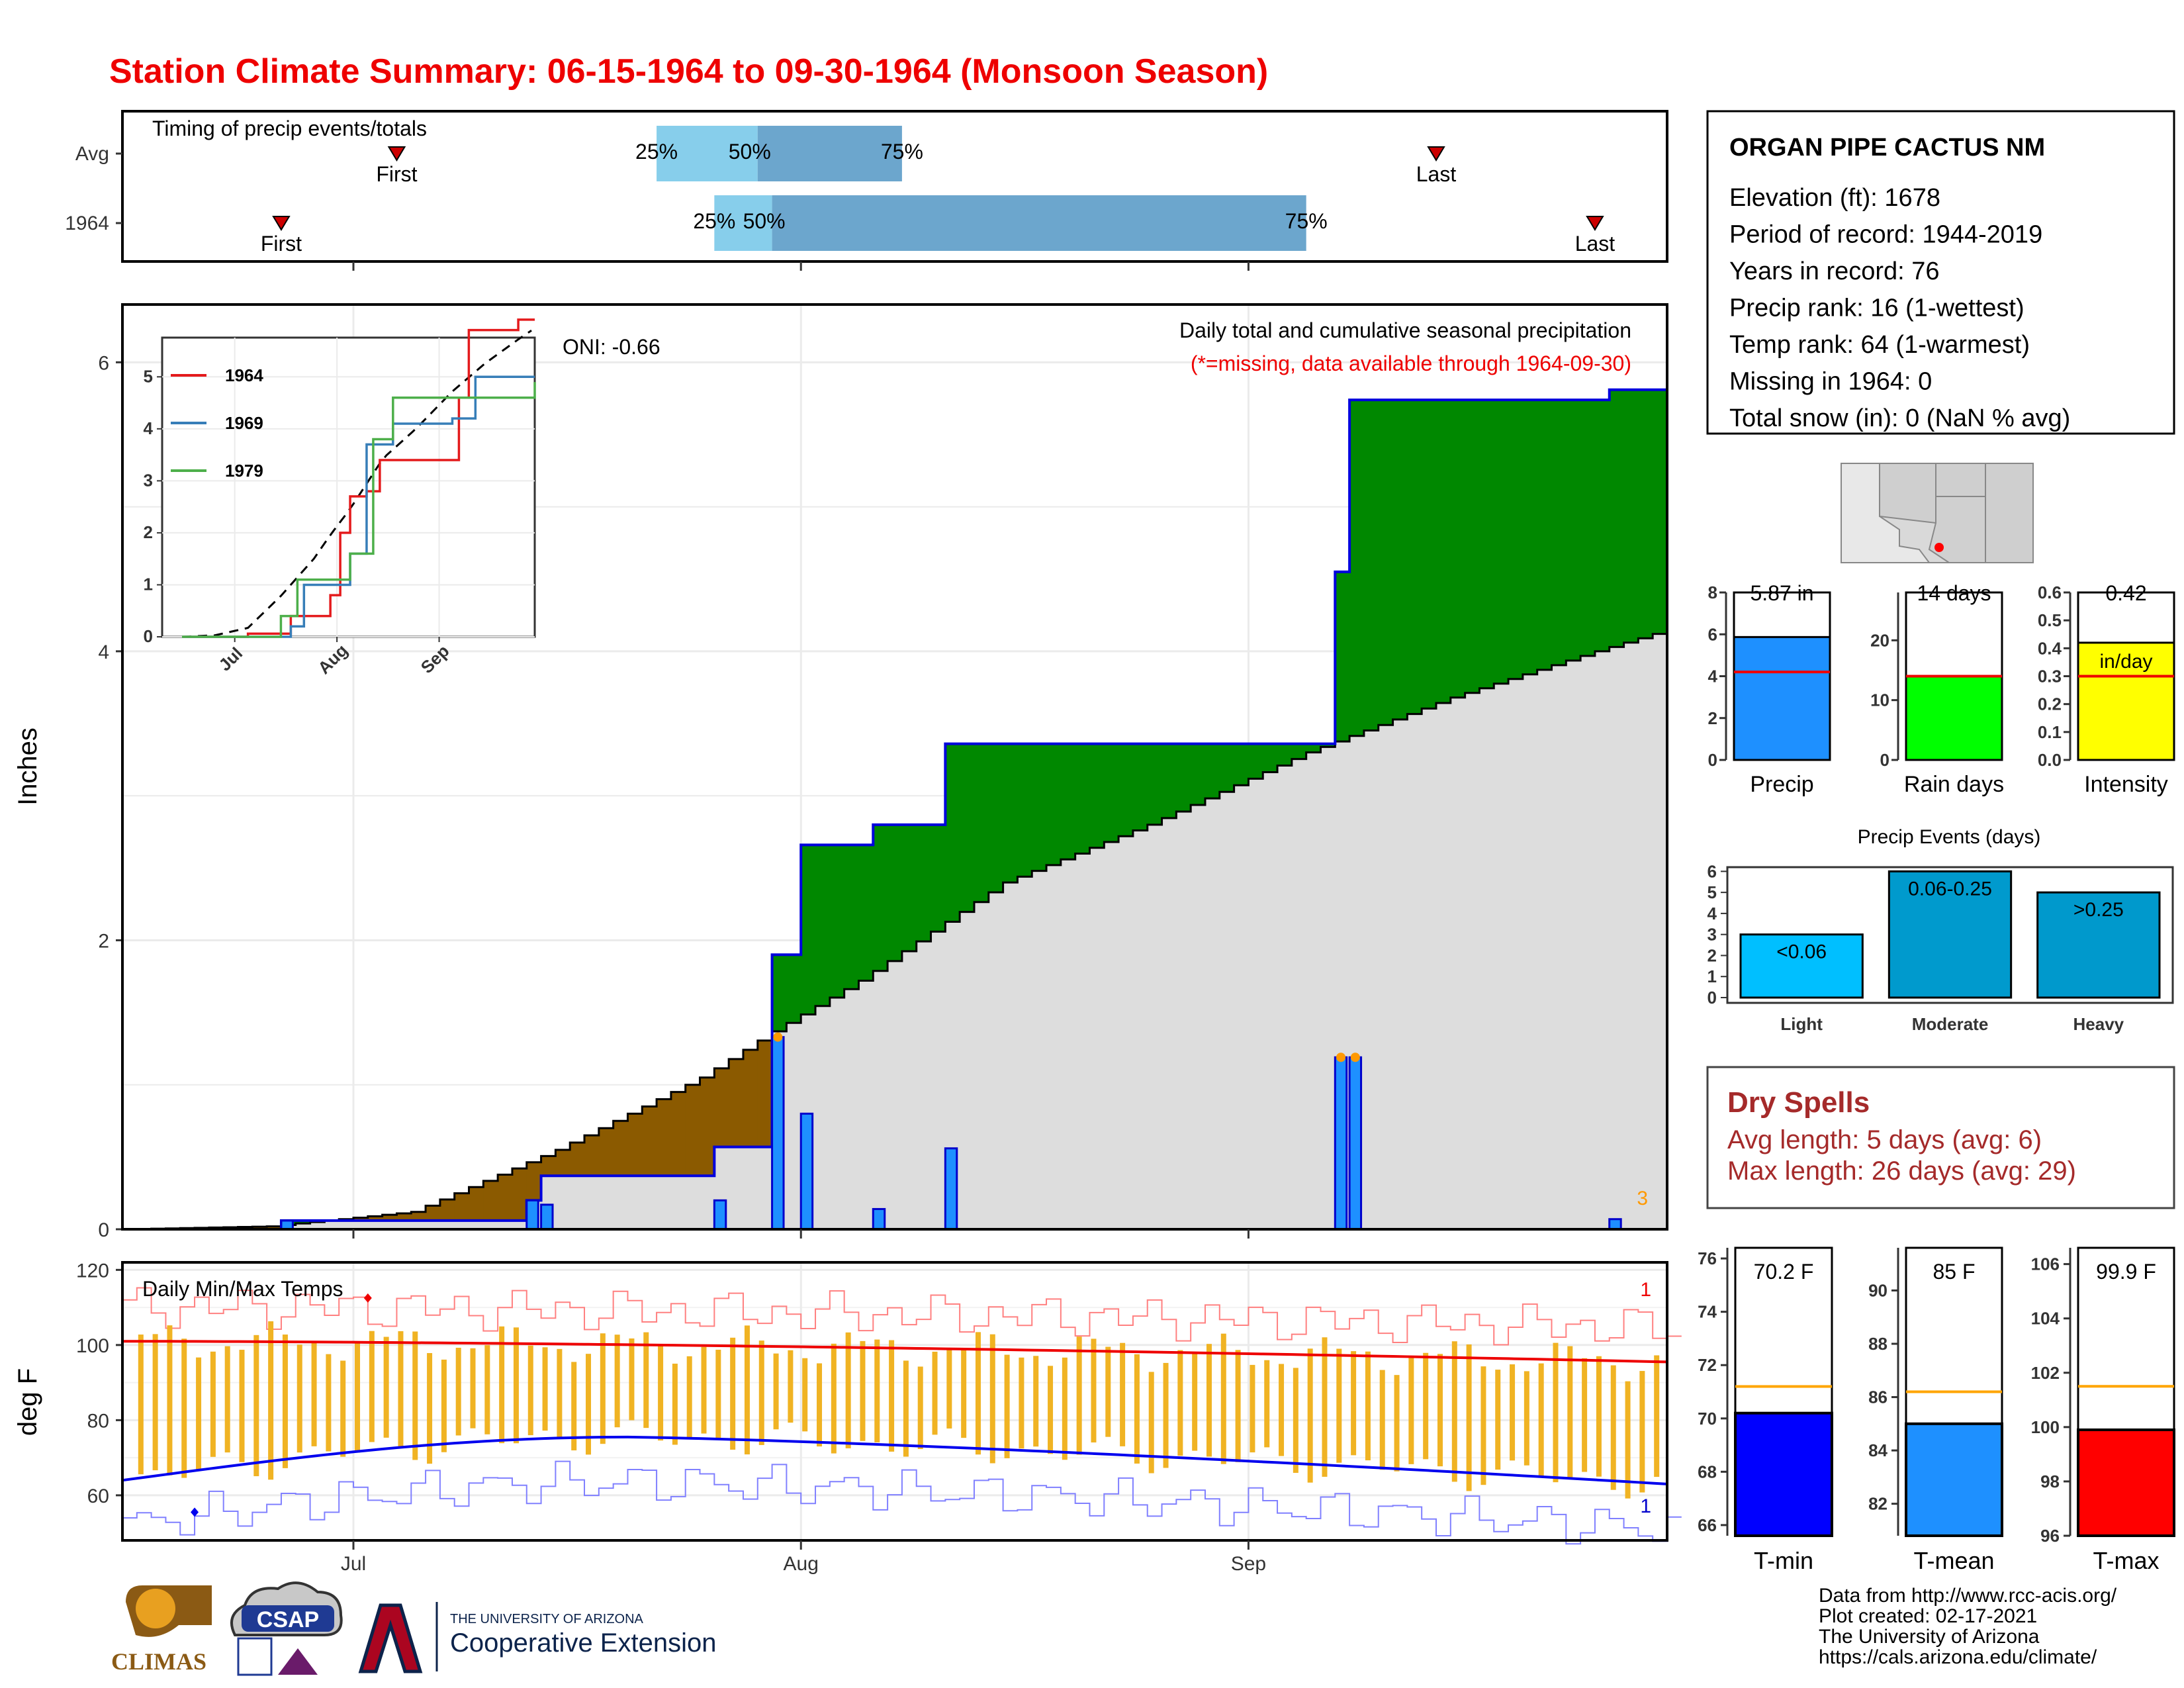 The width and height of the screenshot is (2184, 1688). I want to click on inset-legend-label: 1979, so click(244, 471).